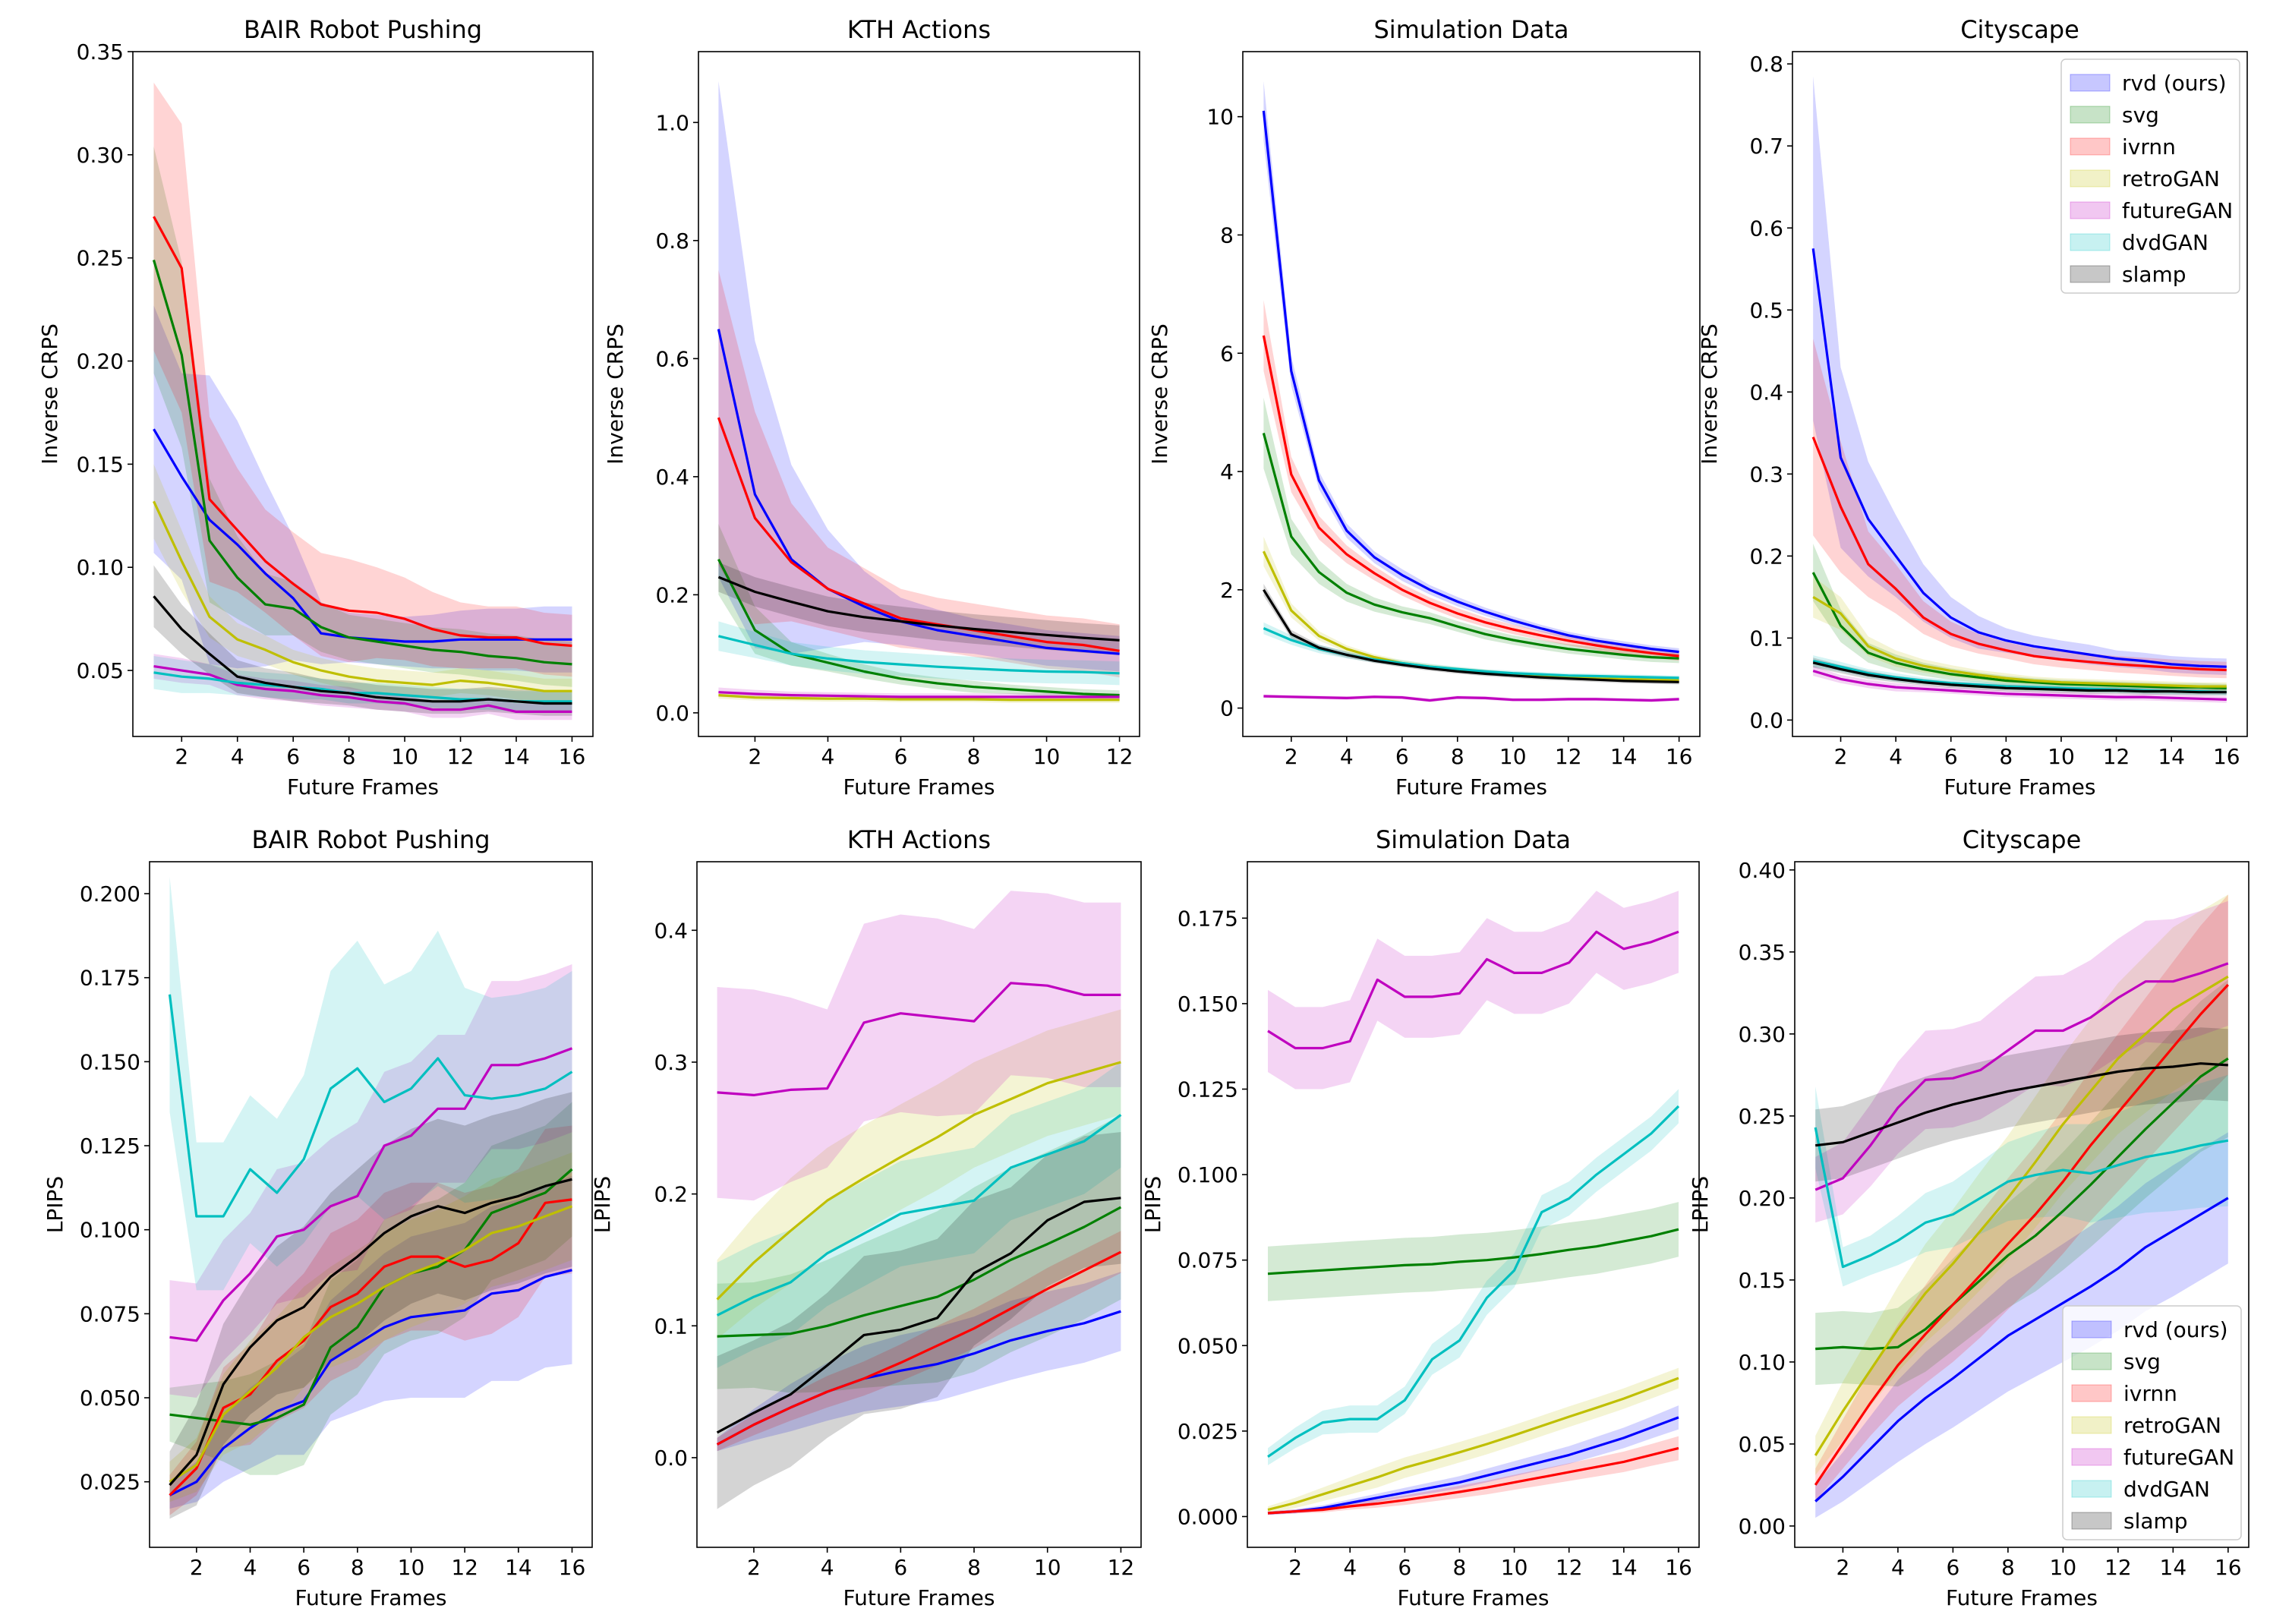 This screenshot has width=2270, height=1624. What do you see at coordinates (671, 1459) in the screenshot?
I see `y-tick-label: 0.0` at bounding box center [671, 1459].